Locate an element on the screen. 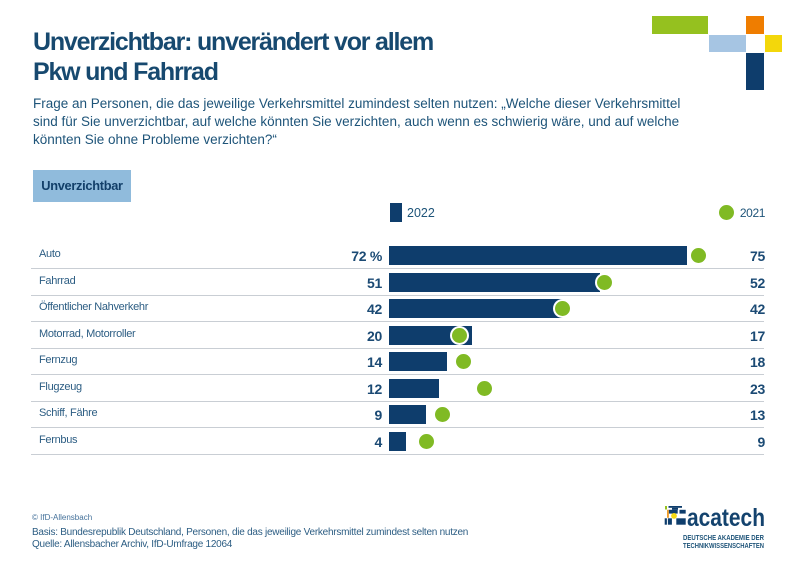 This screenshot has height=566, width=800. svg-text: acatech is located at coordinates (726, 518).